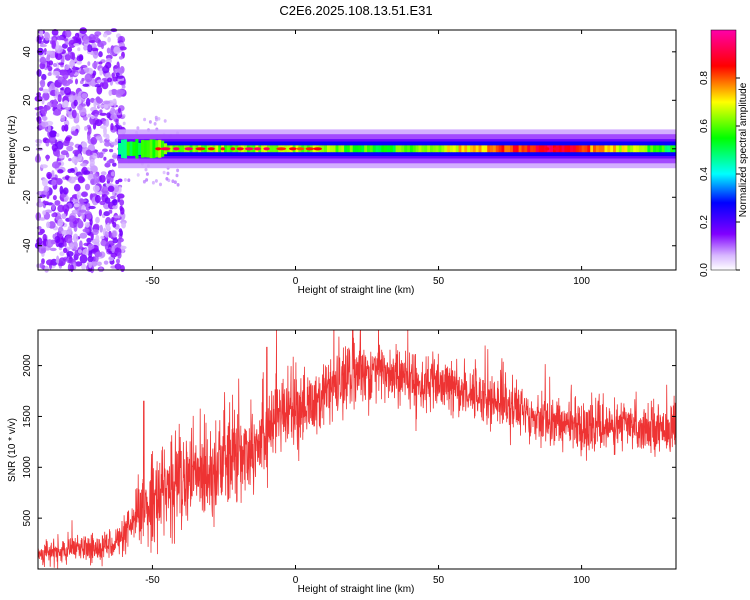  What do you see at coordinates (152, 580) in the screenshot?
I see `x-tick-label: -50` at bounding box center [152, 580].